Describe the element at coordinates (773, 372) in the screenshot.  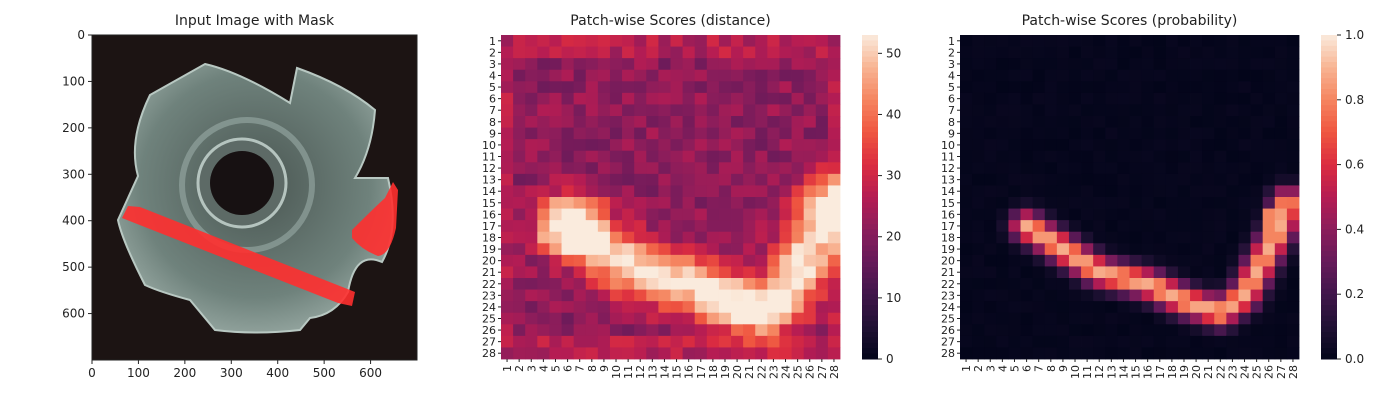
I see `x-tick-label: 23` at that location.